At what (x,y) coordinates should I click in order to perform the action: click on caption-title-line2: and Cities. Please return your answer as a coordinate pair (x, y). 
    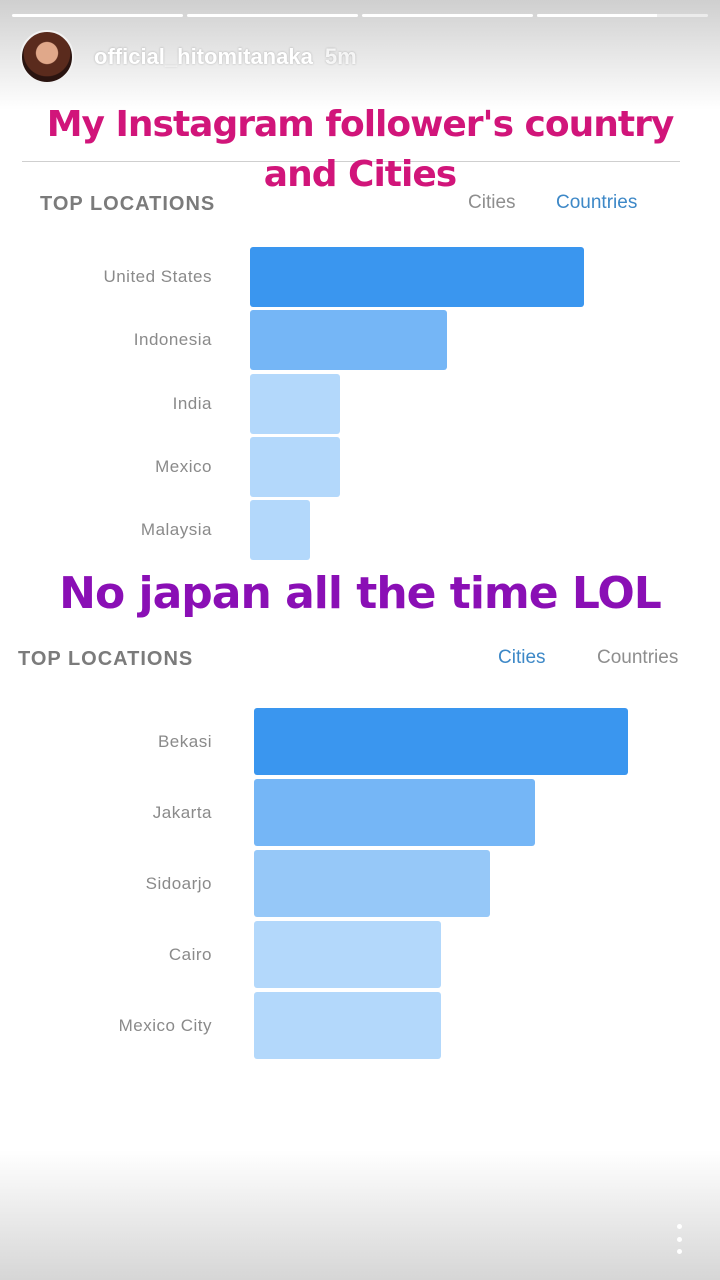
    Looking at the image, I should click on (360, 174).